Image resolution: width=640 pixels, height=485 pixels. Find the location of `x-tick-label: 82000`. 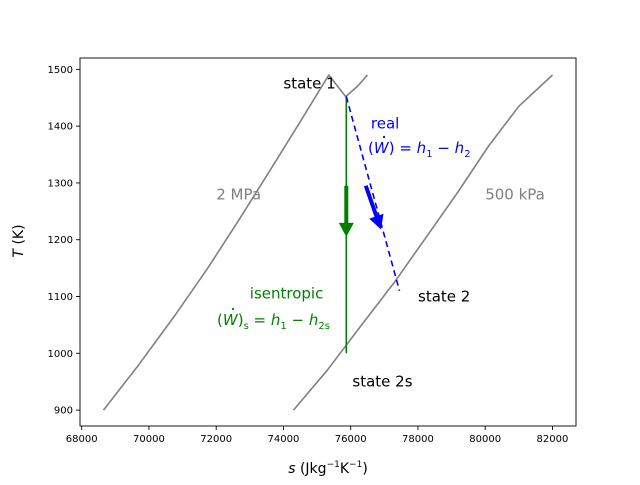

x-tick-label: 82000 is located at coordinates (553, 439).